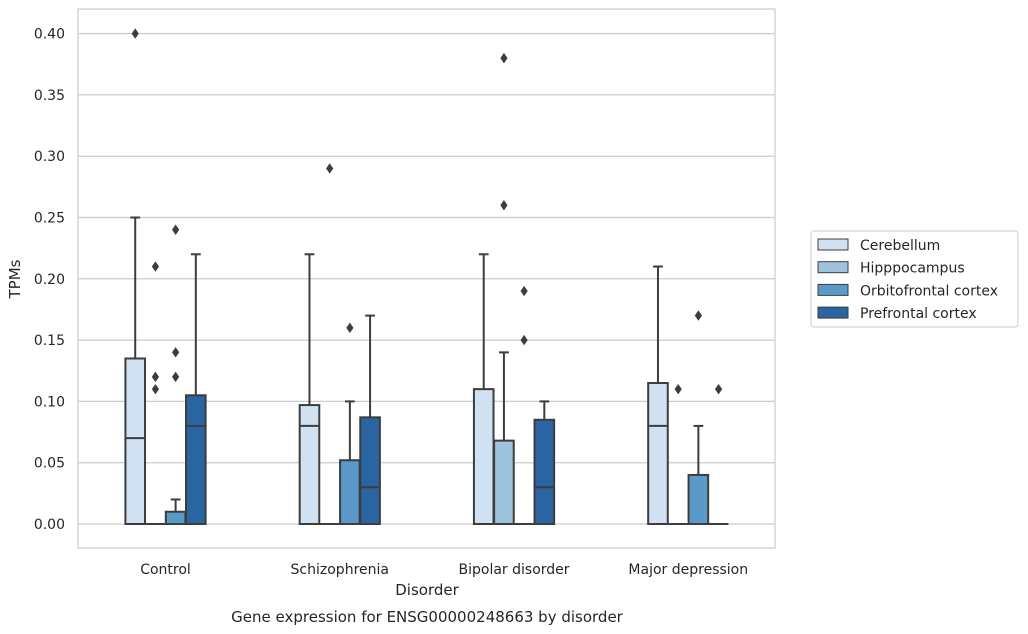  What do you see at coordinates (900, 246) in the screenshot?
I see `legend-label: Cerebellum` at bounding box center [900, 246].